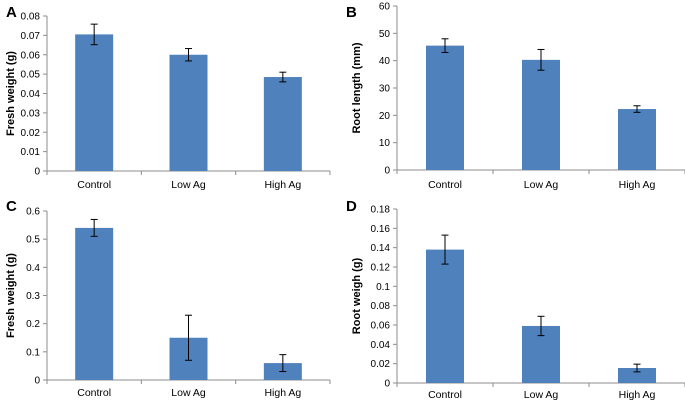  What do you see at coordinates (381, 229) in the screenshot?
I see `y-tick-label: 0.16` at bounding box center [381, 229].